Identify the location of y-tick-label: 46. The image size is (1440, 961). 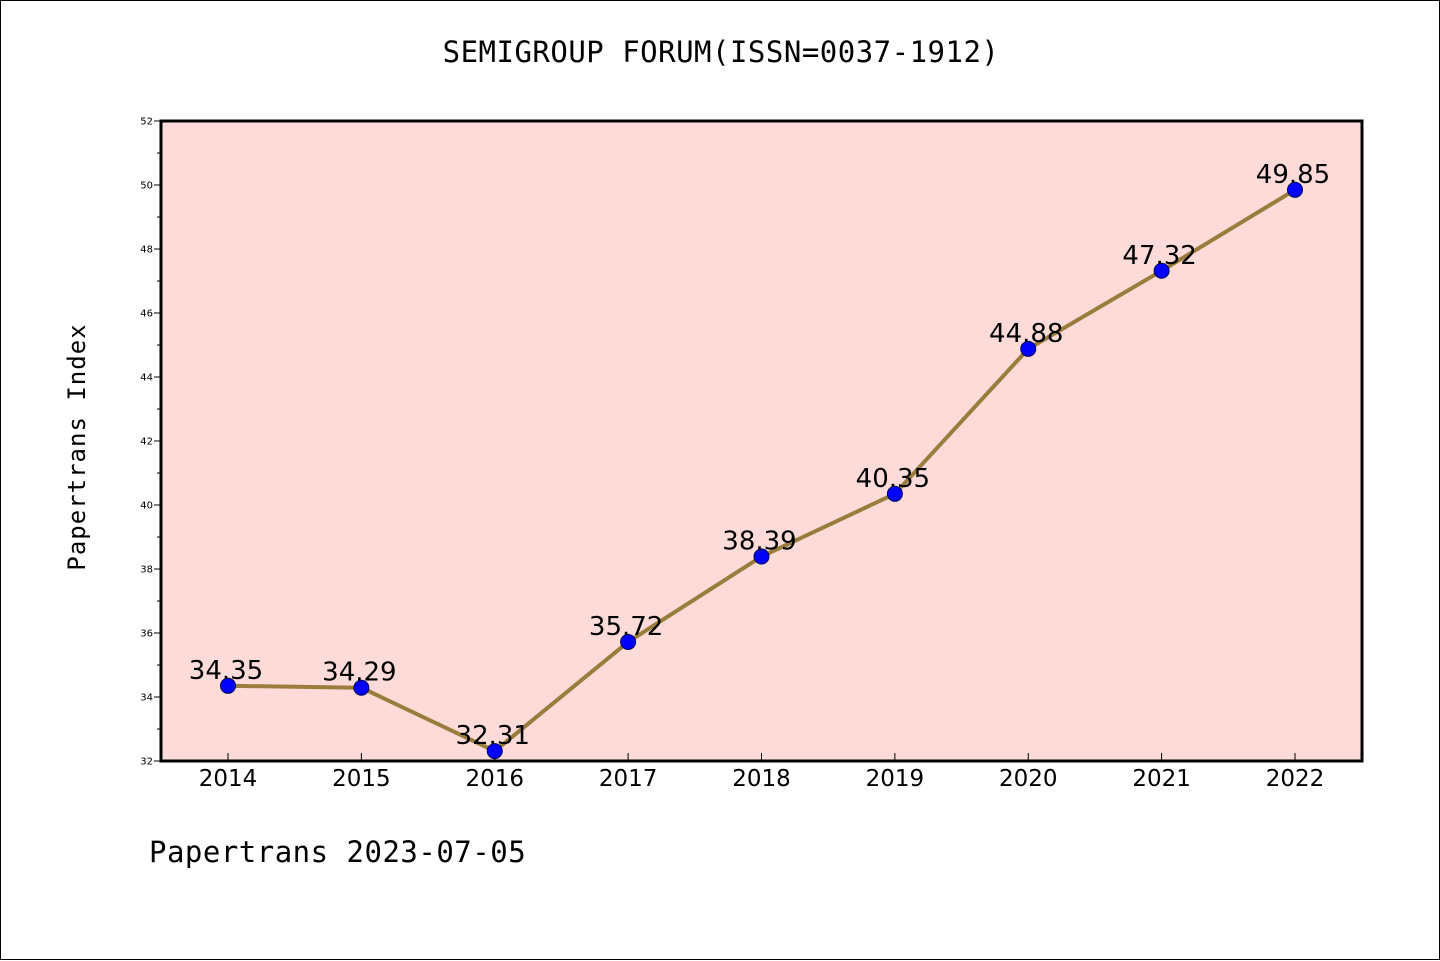
(146, 314).